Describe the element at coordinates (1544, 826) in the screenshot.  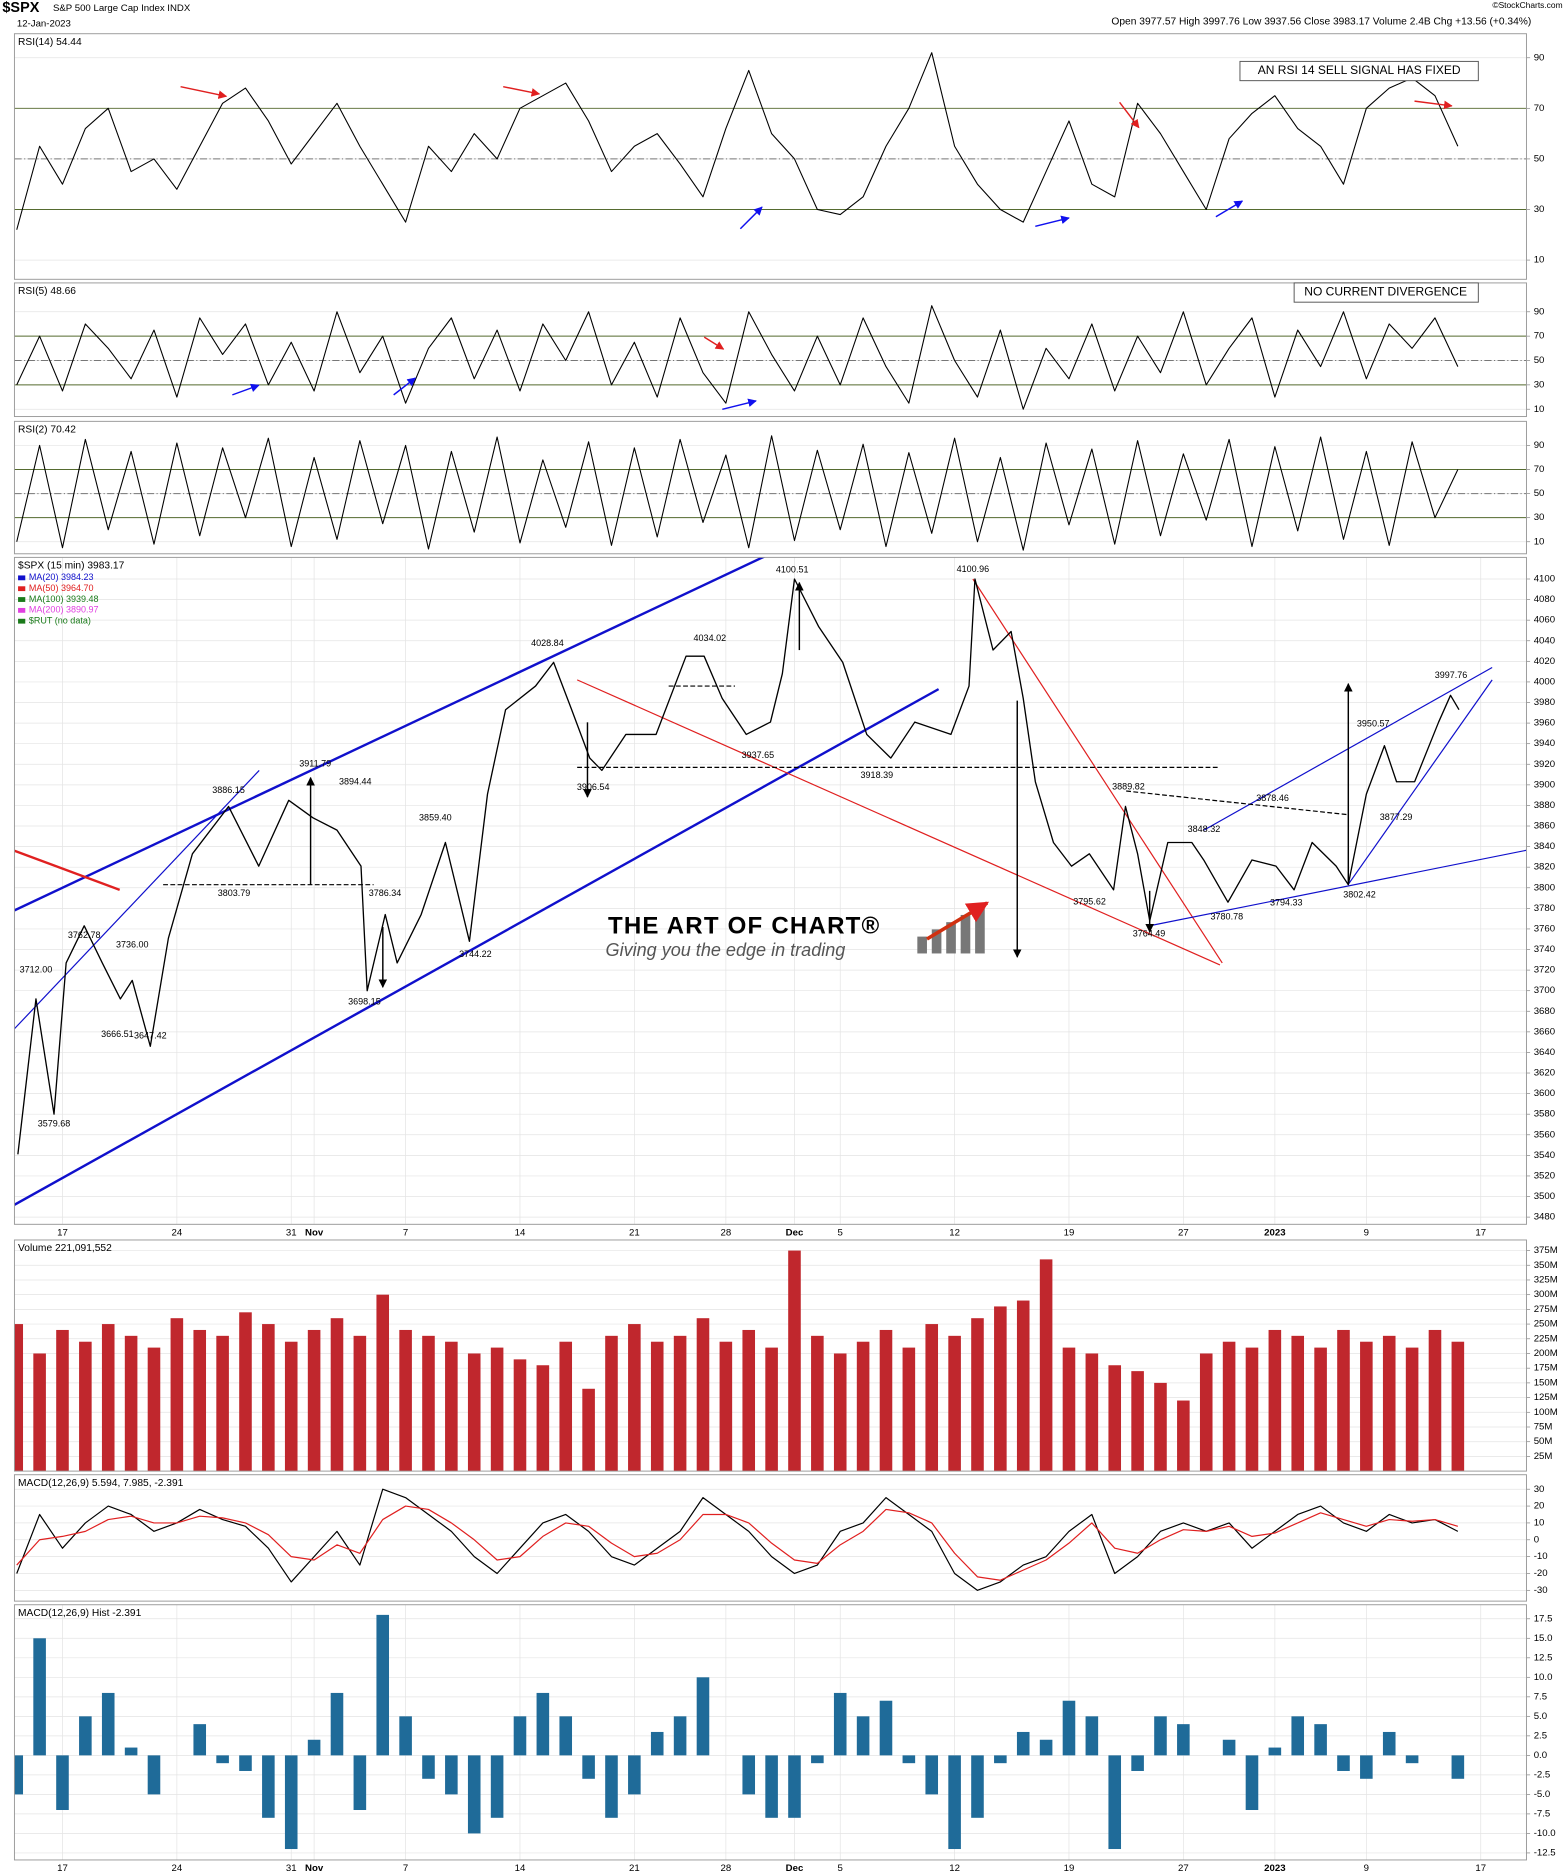
I see `y-tick-label: 3860` at that location.